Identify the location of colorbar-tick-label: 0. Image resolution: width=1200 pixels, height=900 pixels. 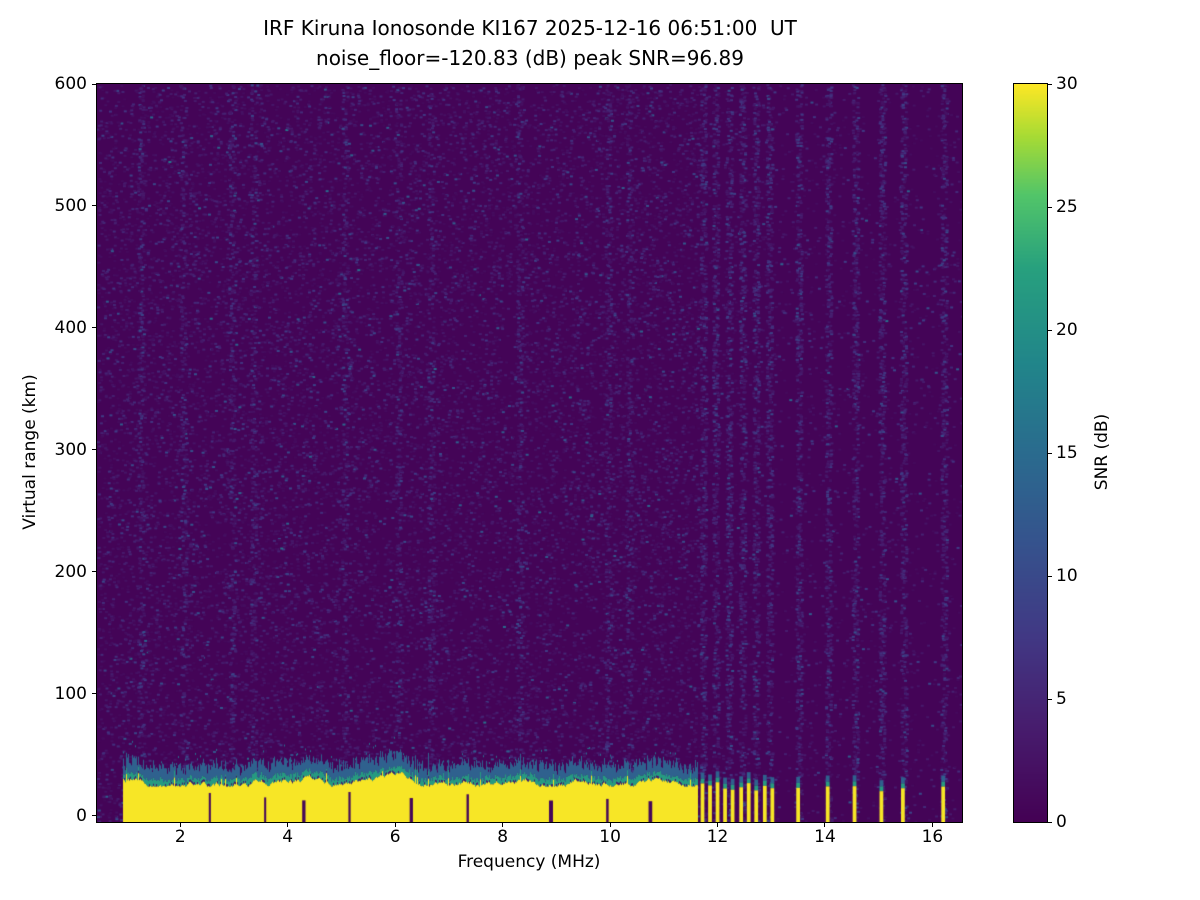
(1061, 822).